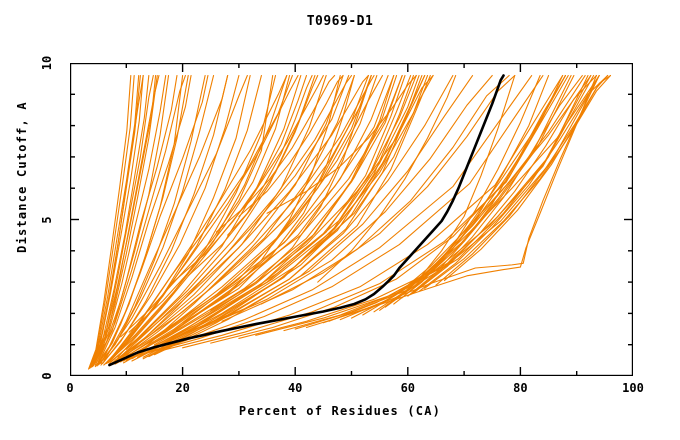  Describe the element at coordinates (340, 21) in the screenshot. I see `chart-title: T0969-D1` at that location.